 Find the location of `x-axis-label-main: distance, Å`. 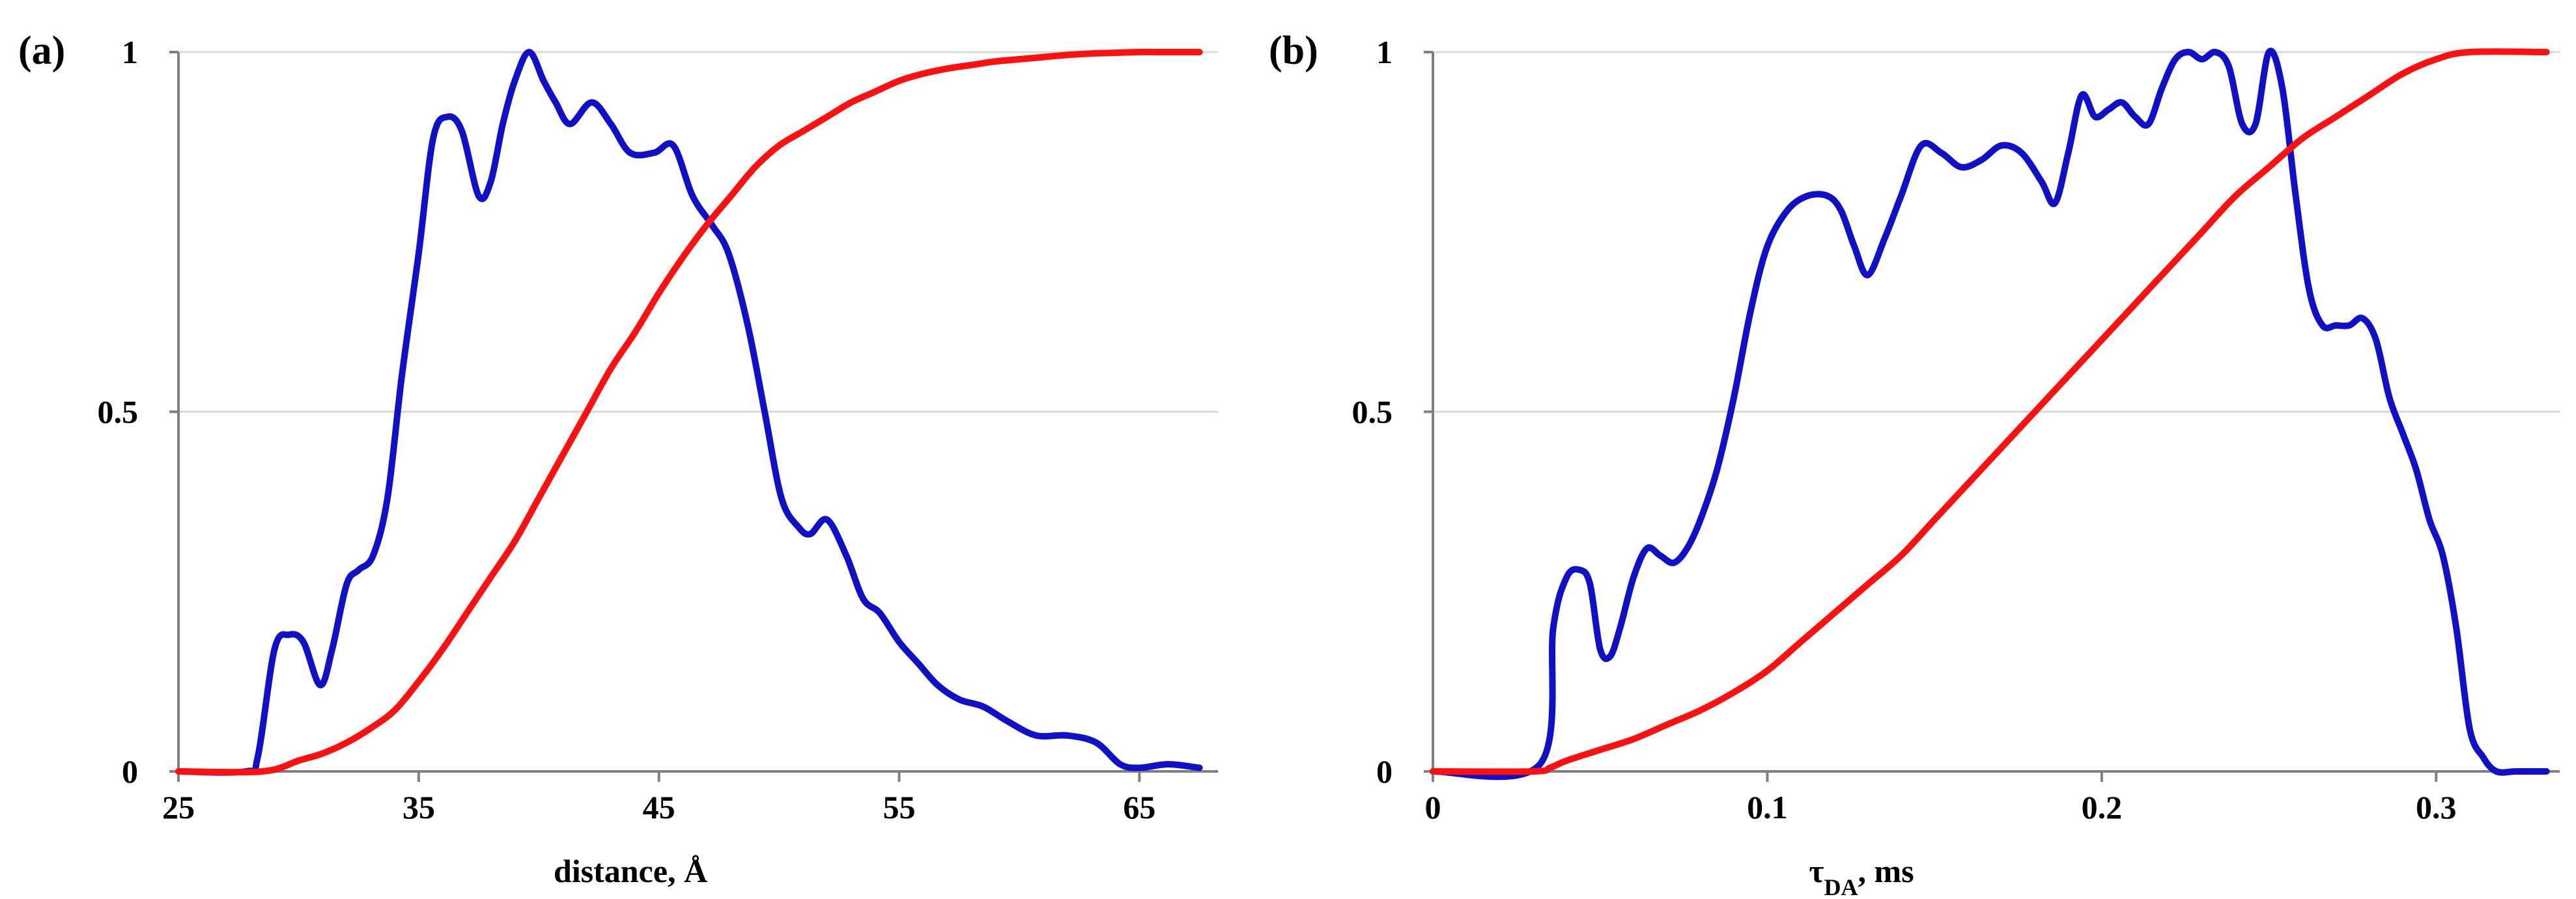

x-axis-label-main: distance, Å is located at coordinates (630, 871).